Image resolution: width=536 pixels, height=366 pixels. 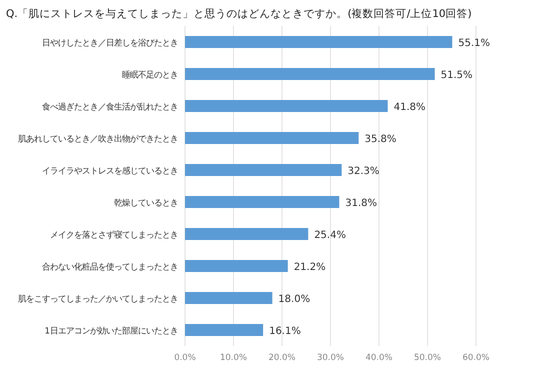 I want to click on x-tick-label: 20.0%, so click(x=282, y=358).